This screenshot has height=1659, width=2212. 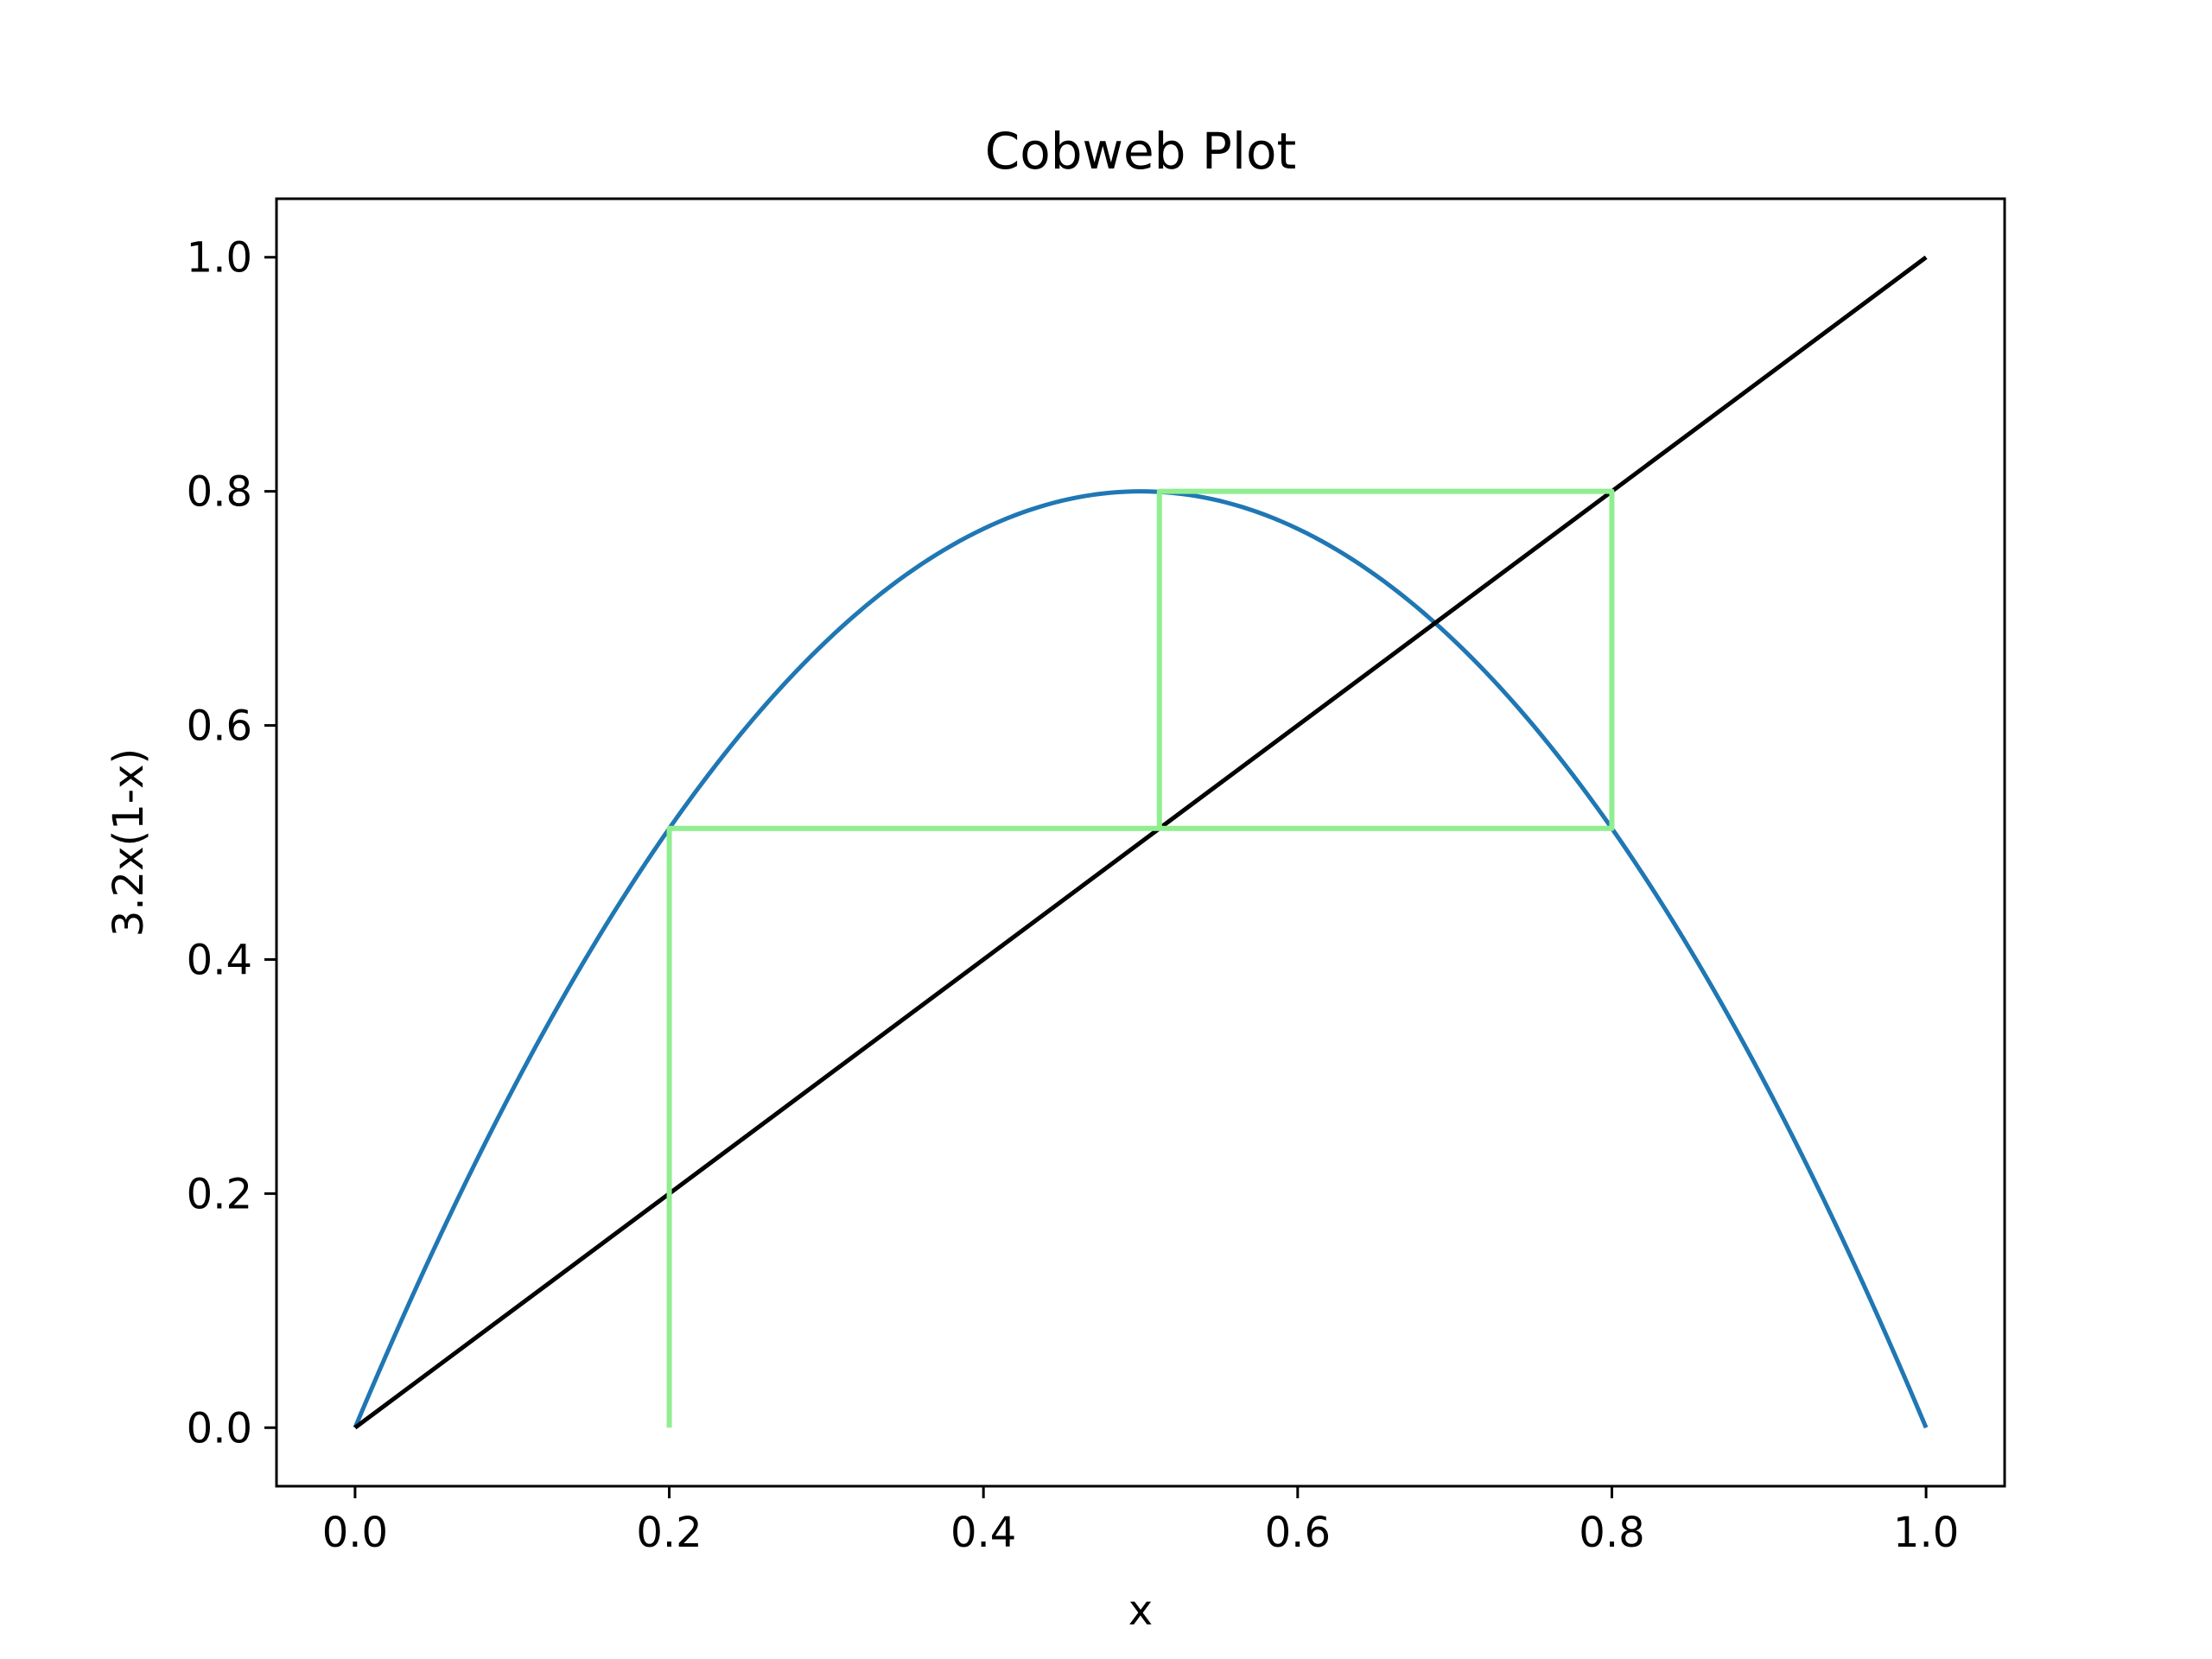 What do you see at coordinates (219, 1194) in the screenshot?
I see `y-tick-label: 0.2` at bounding box center [219, 1194].